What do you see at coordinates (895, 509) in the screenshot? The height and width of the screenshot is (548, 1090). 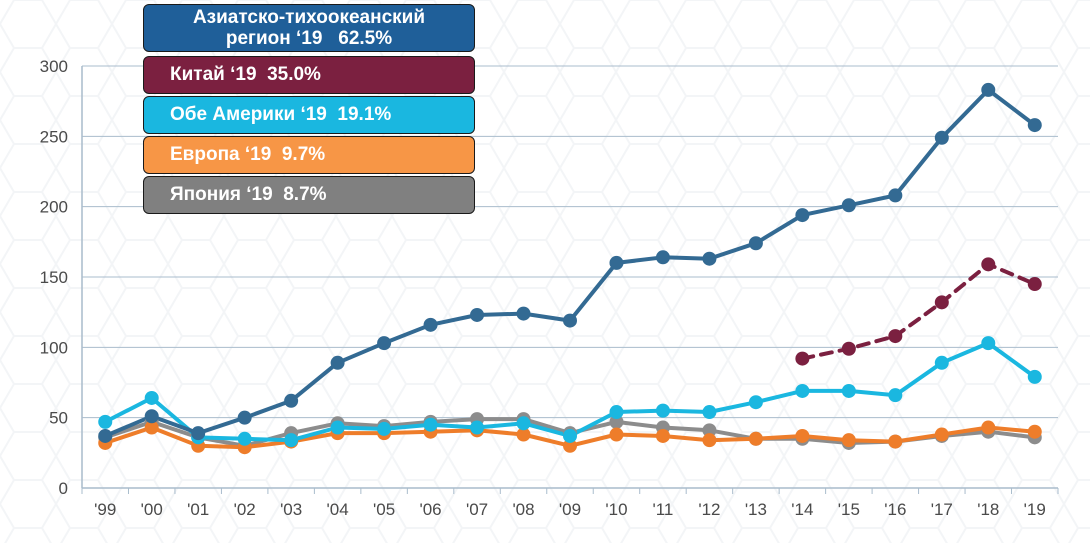 I see `x-tick-label: '16` at bounding box center [895, 509].